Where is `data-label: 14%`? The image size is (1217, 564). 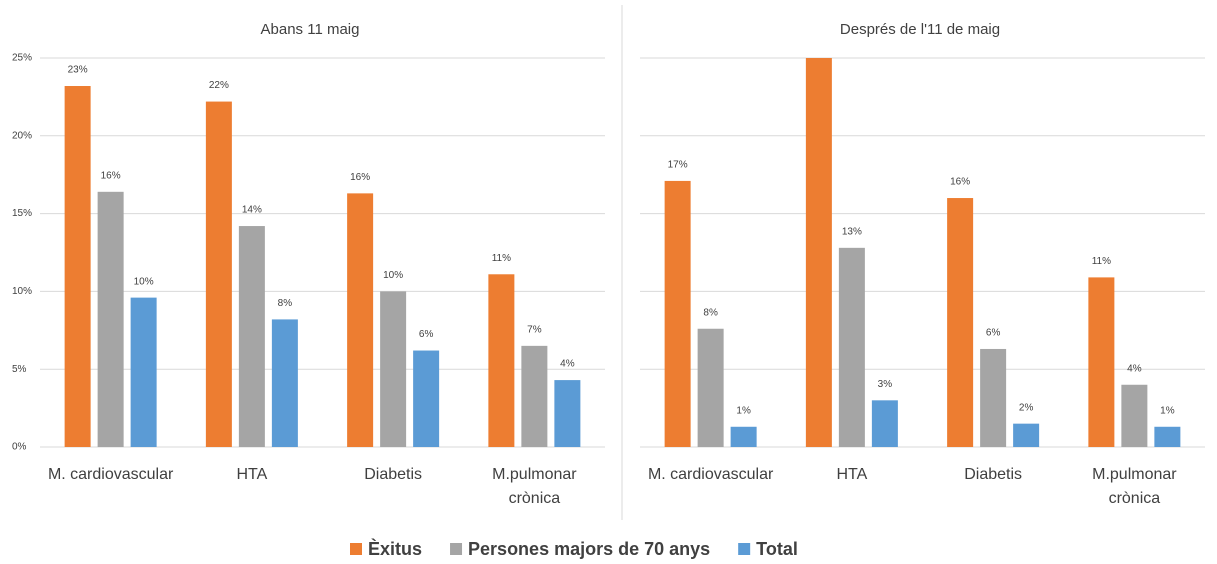
data-label: 14% is located at coordinates (252, 210).